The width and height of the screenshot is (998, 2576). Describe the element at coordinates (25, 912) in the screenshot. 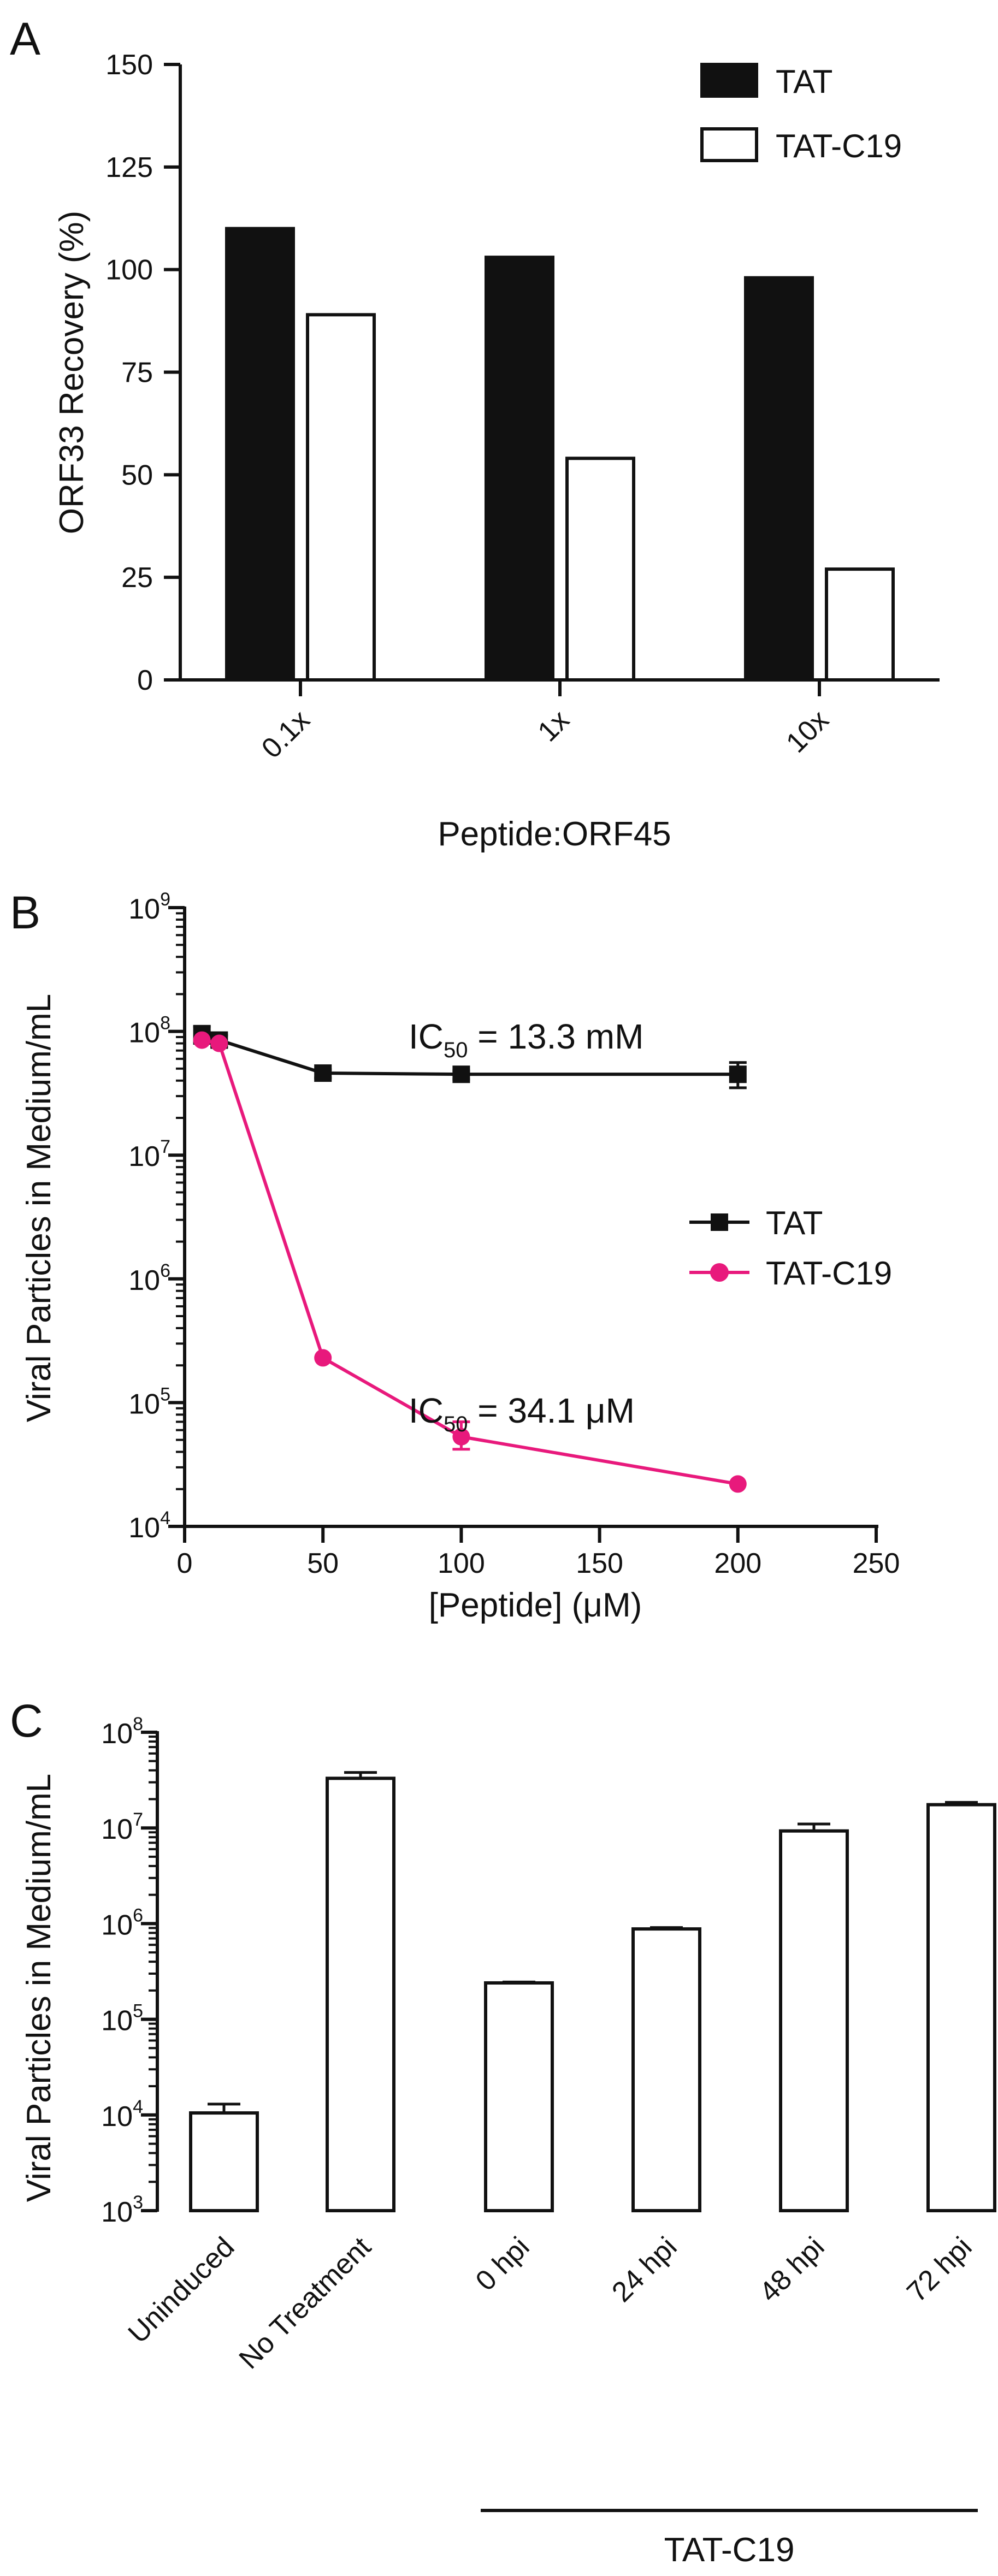

I see `panel-b-letter: B` at that location.